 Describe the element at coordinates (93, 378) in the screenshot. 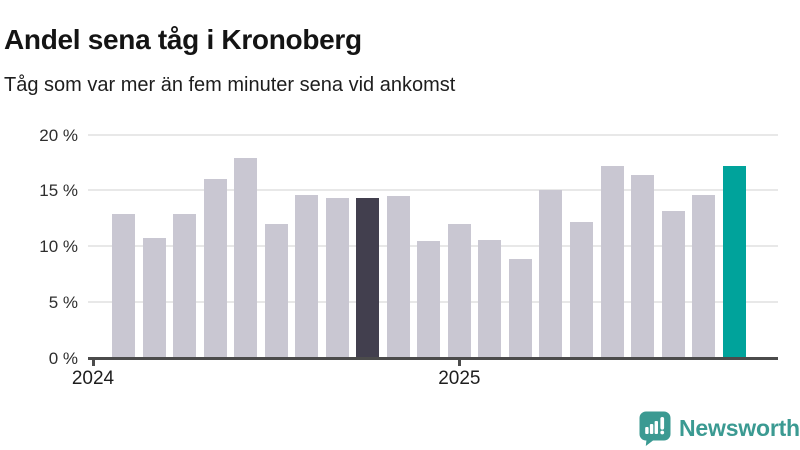

I see `x-tick-label-2024: 2024` at that location.